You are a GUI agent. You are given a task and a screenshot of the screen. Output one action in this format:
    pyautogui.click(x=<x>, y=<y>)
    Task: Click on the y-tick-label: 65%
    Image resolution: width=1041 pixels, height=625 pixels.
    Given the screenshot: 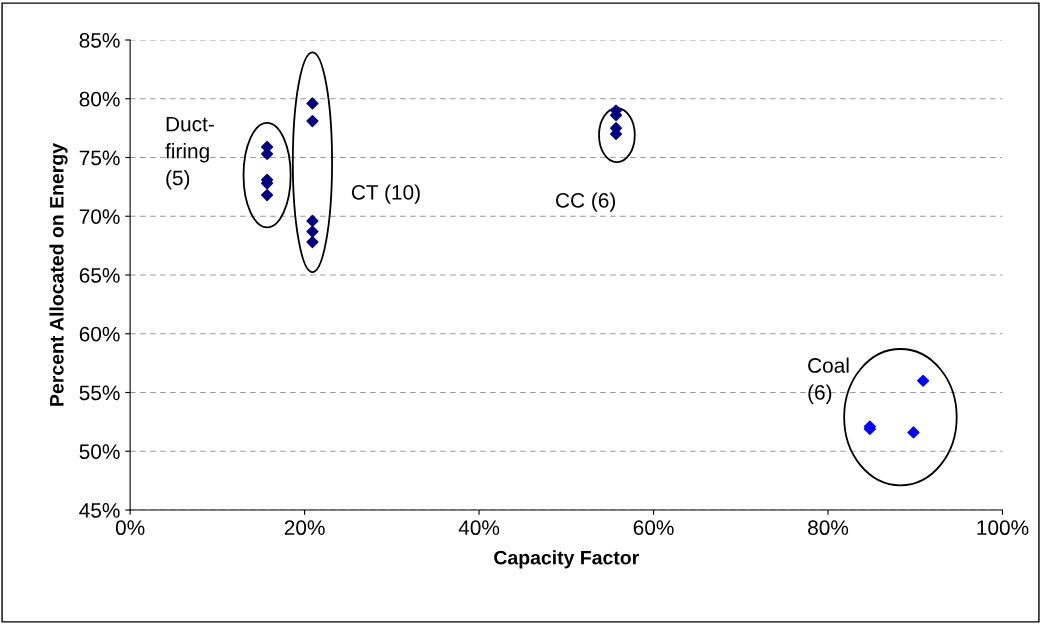 What is the action you would take?
    pyautogui.click(x=99, y=275)
    